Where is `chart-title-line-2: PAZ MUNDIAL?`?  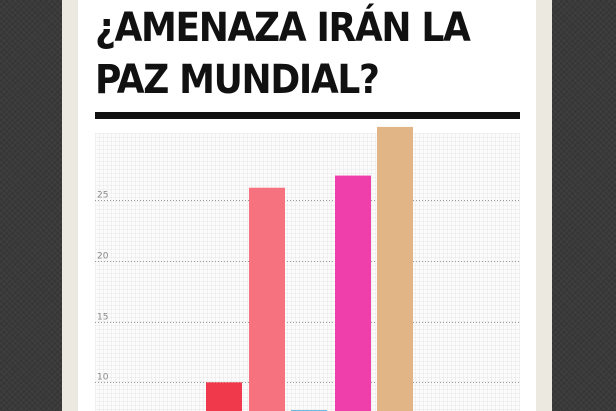 chart-title-line-2: PAZ MUNDIAL? is located at coordinates (237, 80).